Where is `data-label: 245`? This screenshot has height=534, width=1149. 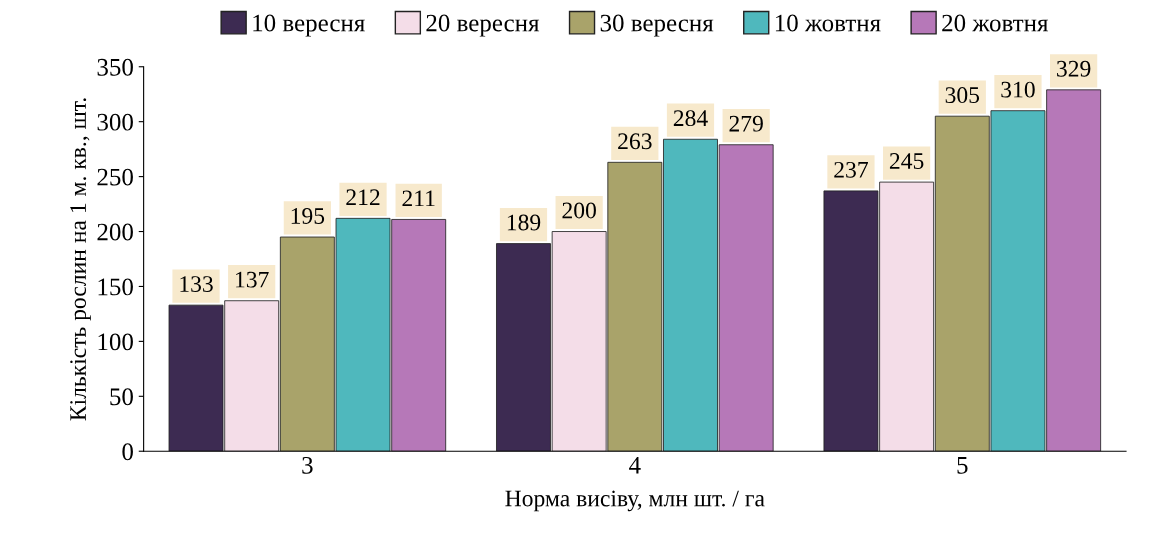
data-label: 245 is located at coordinates (906, 161).